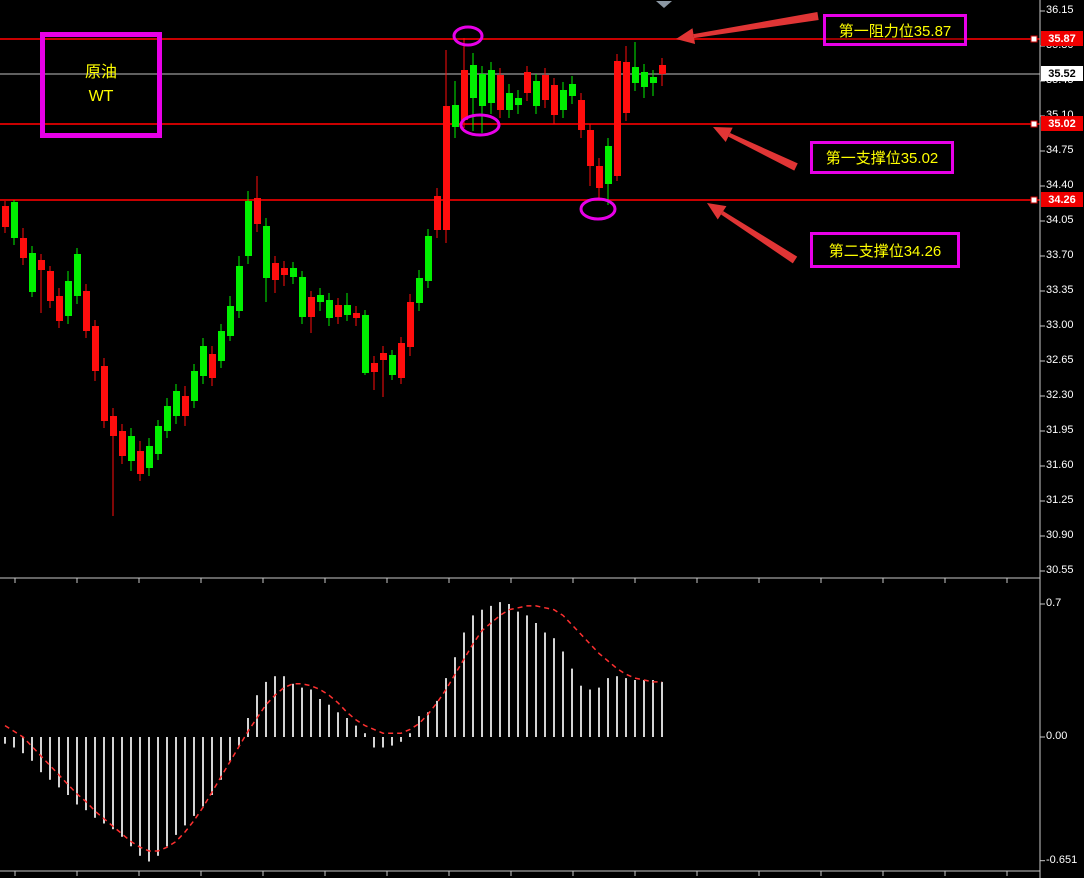 The width and height of the screenshot is (1084, 878). I want to click on axis-tick-label: 0.00, so click(1057, 736).